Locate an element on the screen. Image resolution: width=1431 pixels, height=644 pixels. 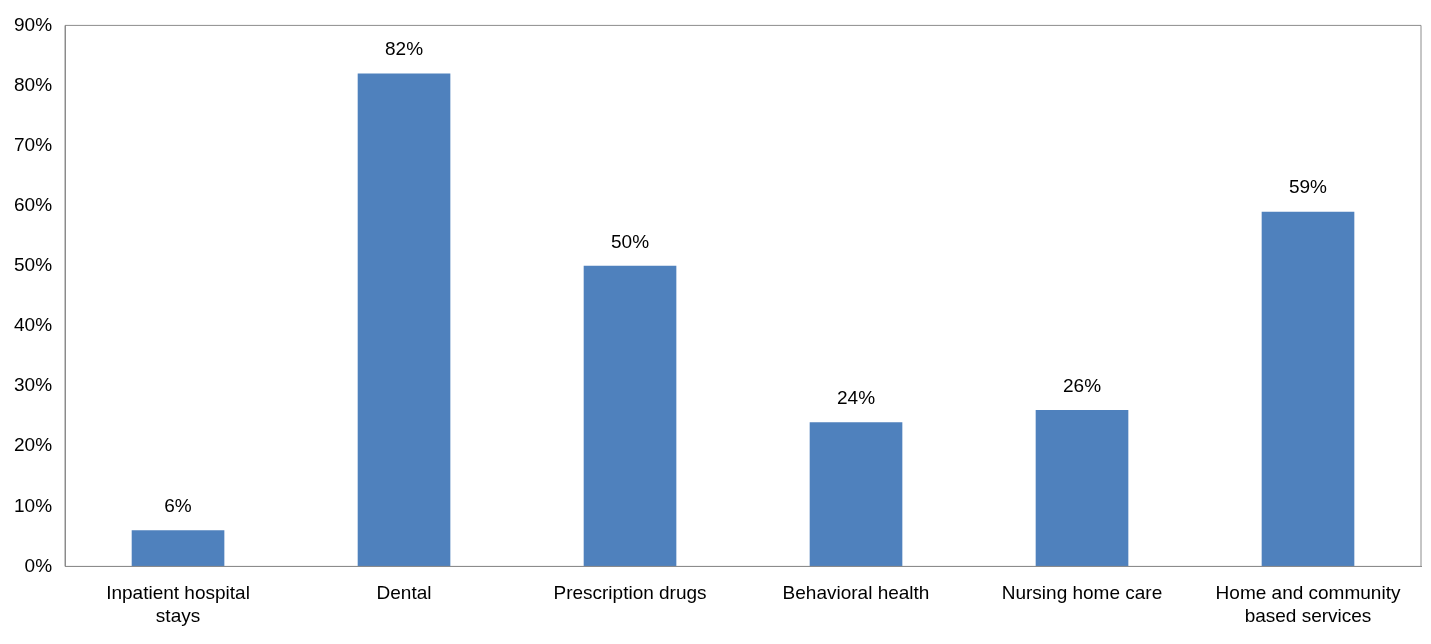
y-tick-label: 20% is located at coordinates (33, 445).